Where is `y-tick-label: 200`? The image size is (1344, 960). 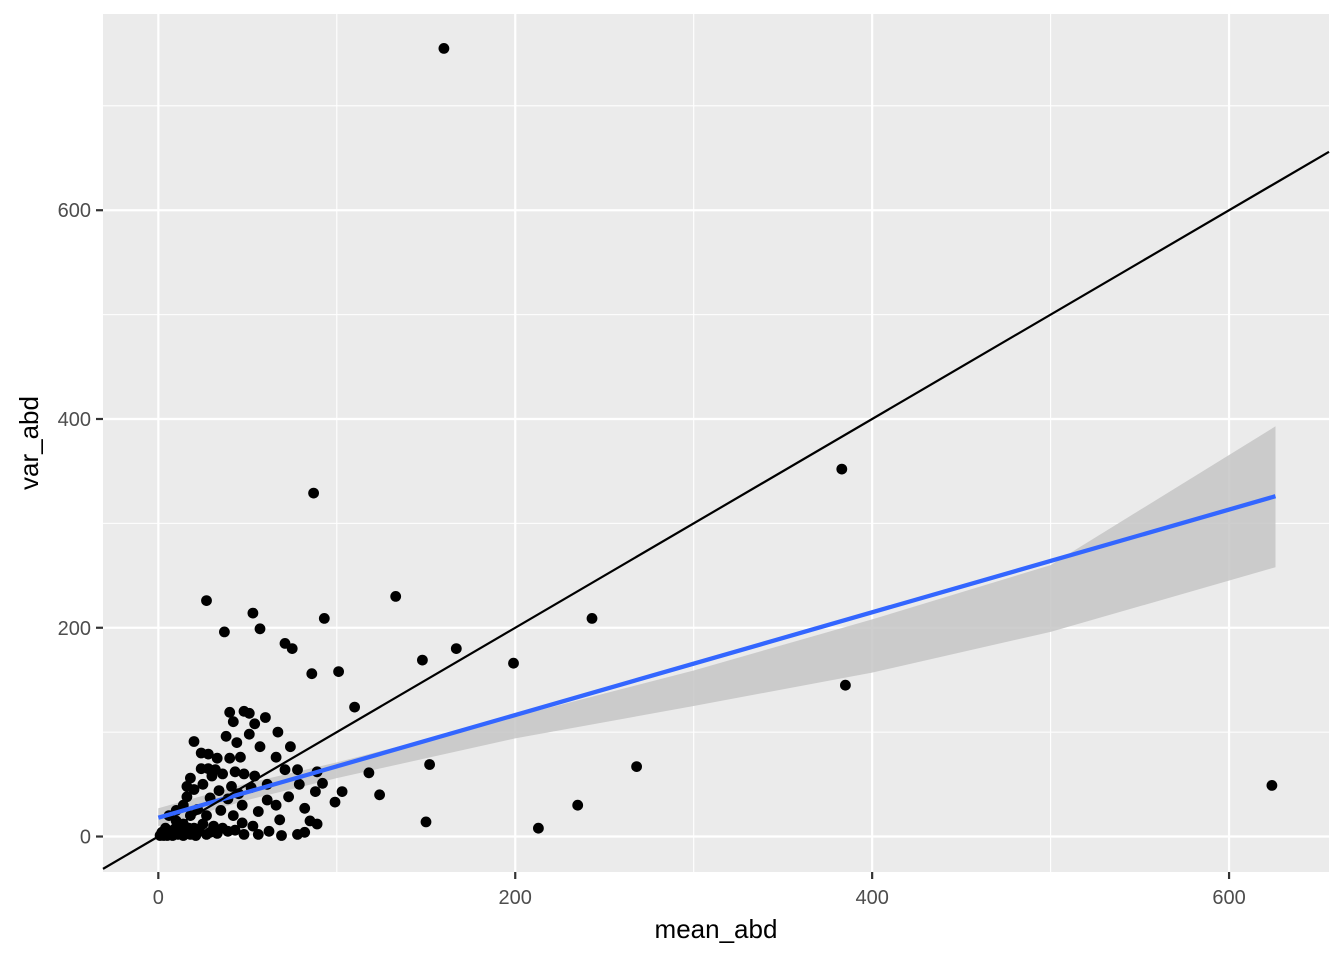
y-tick-label: 200 is located at coordinates (74, 629).